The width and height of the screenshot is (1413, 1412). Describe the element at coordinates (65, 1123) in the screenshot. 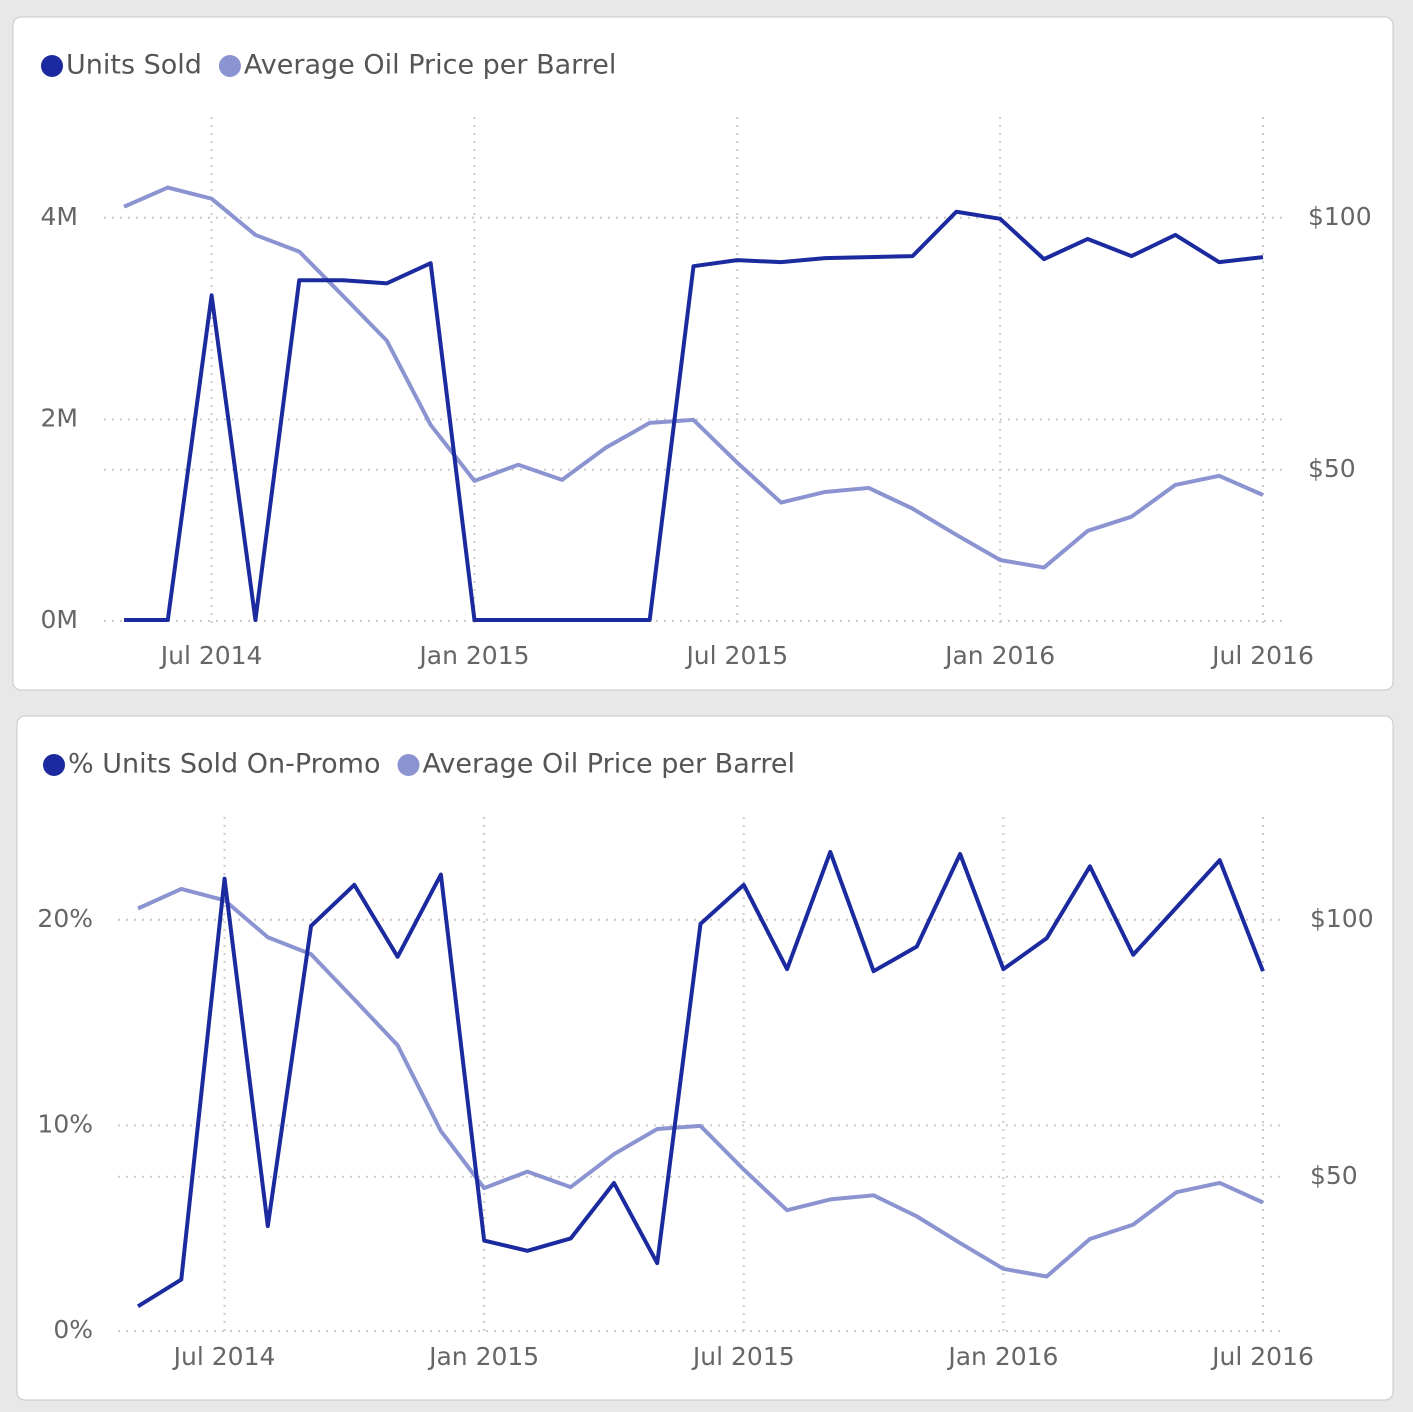

I see `y-tick-label: 10%` at that location.